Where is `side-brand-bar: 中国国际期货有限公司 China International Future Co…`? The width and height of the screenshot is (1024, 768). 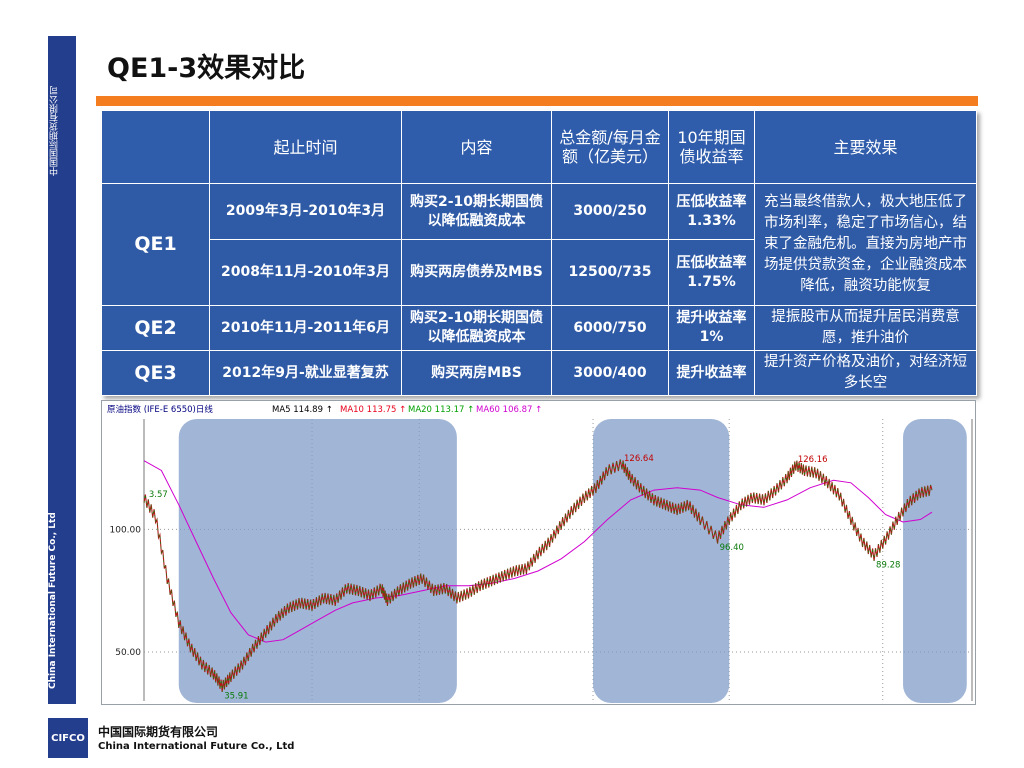 side-brand-bar: 中国国际期货有限公司 China International Future Co… is located at coordinates (62, 370).